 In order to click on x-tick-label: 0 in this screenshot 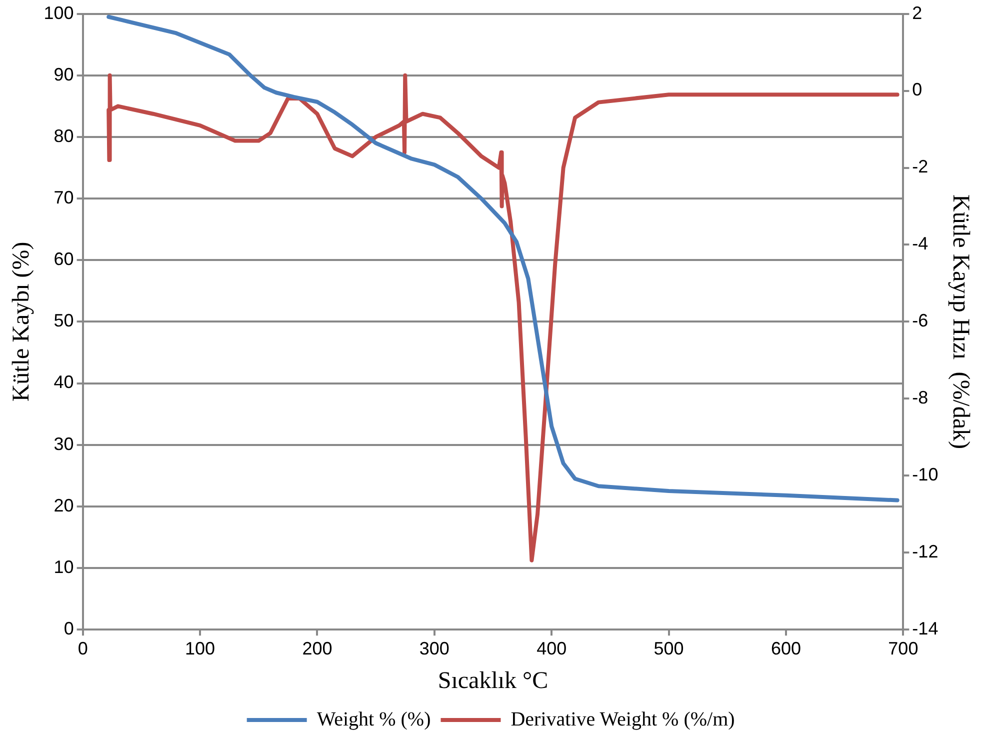, I will do `click(83, 648)`.